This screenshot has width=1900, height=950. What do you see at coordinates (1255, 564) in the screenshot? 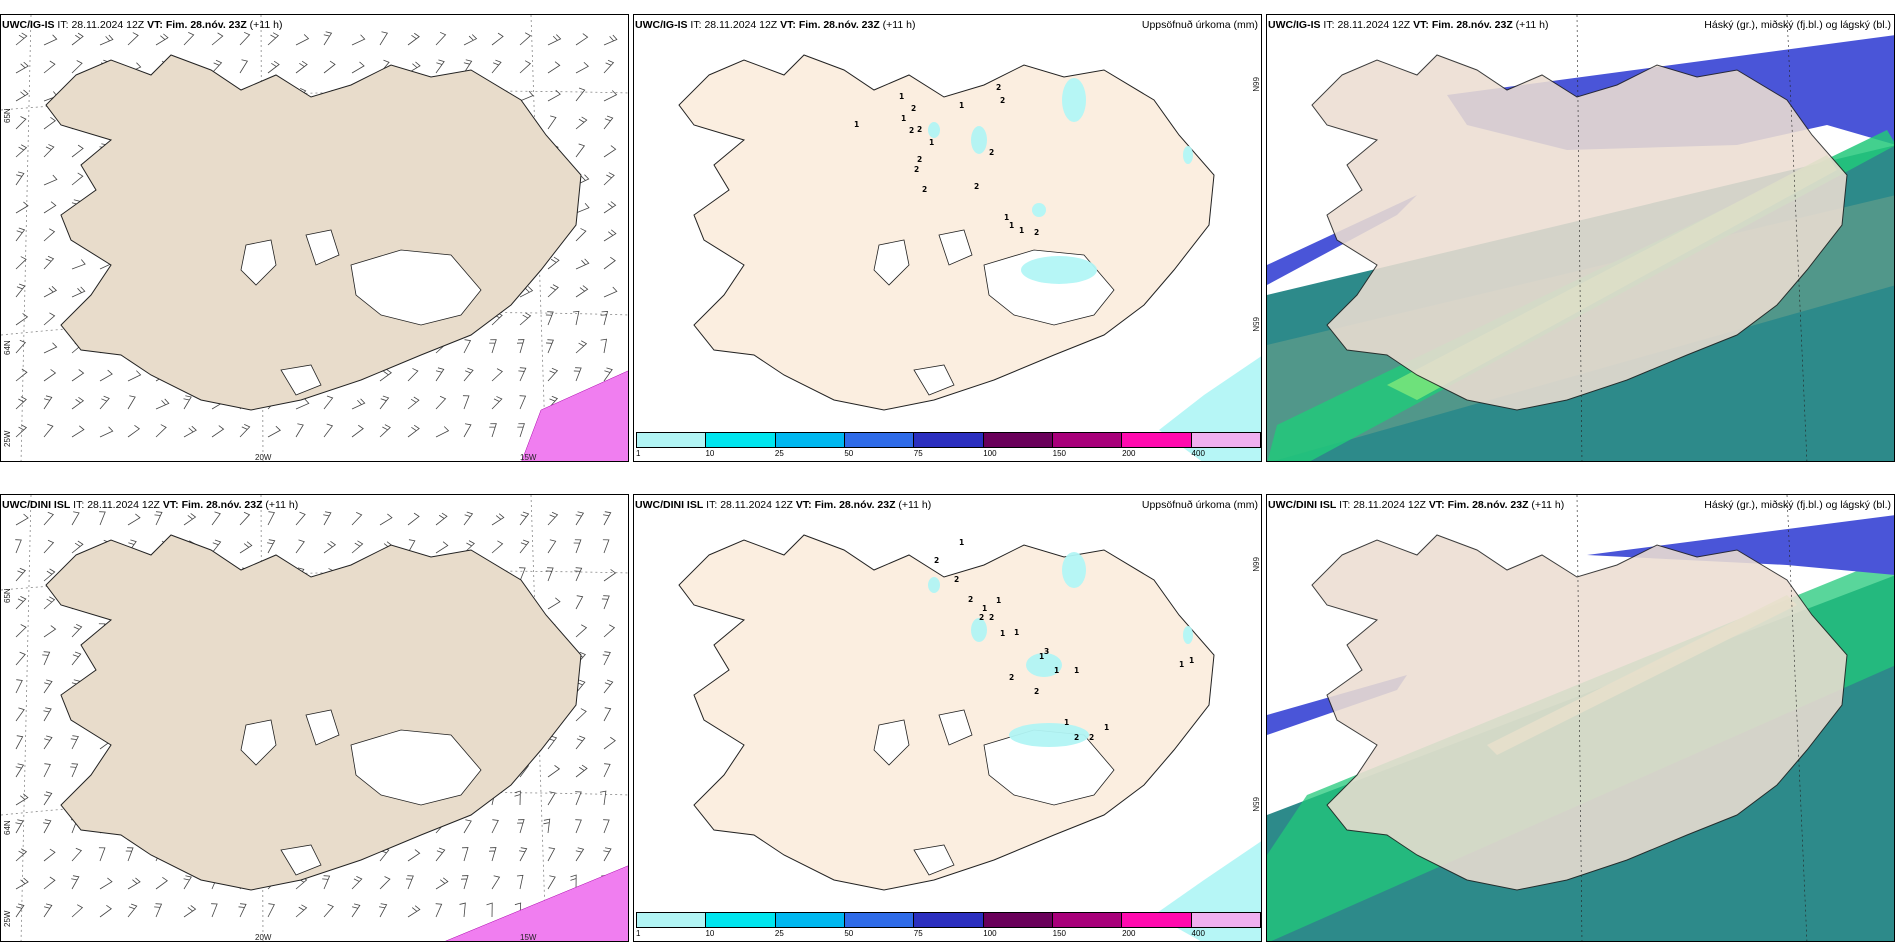
I see `lat-label-66: 66N` at bounding box center [1255, 564].